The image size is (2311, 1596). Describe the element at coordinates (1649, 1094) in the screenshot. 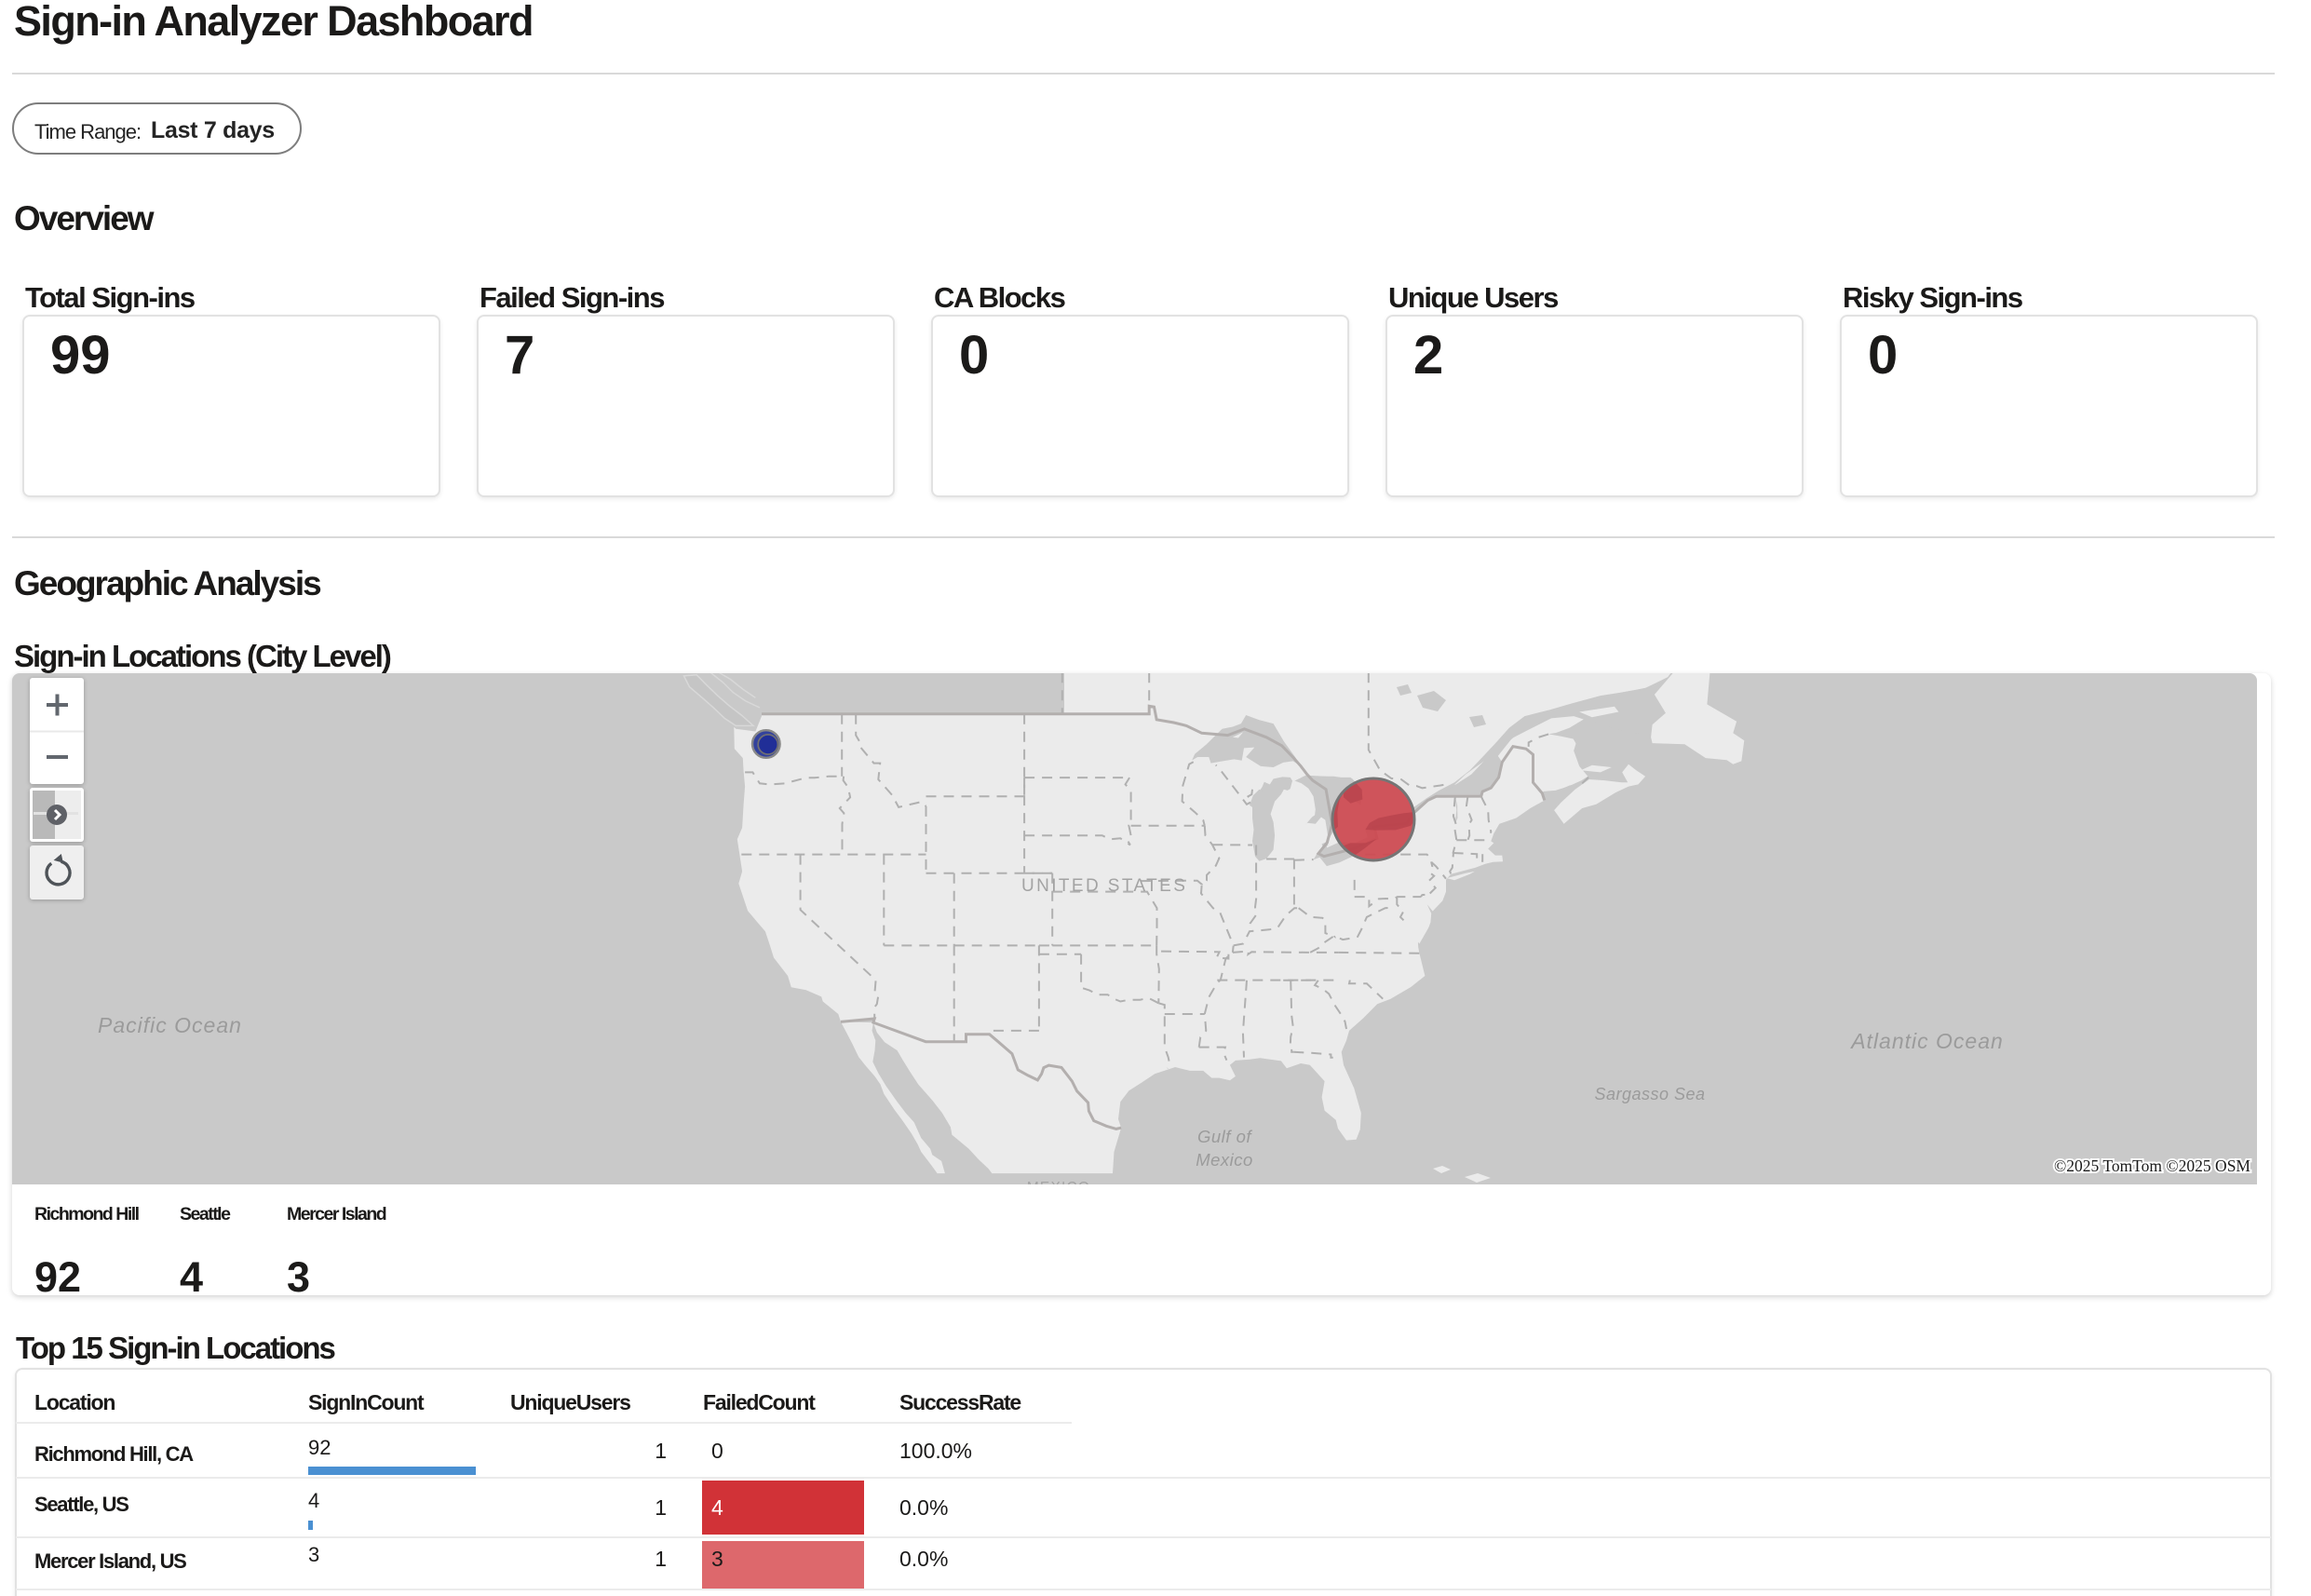

I see `svg-text: Sargasso Sea` at that location.